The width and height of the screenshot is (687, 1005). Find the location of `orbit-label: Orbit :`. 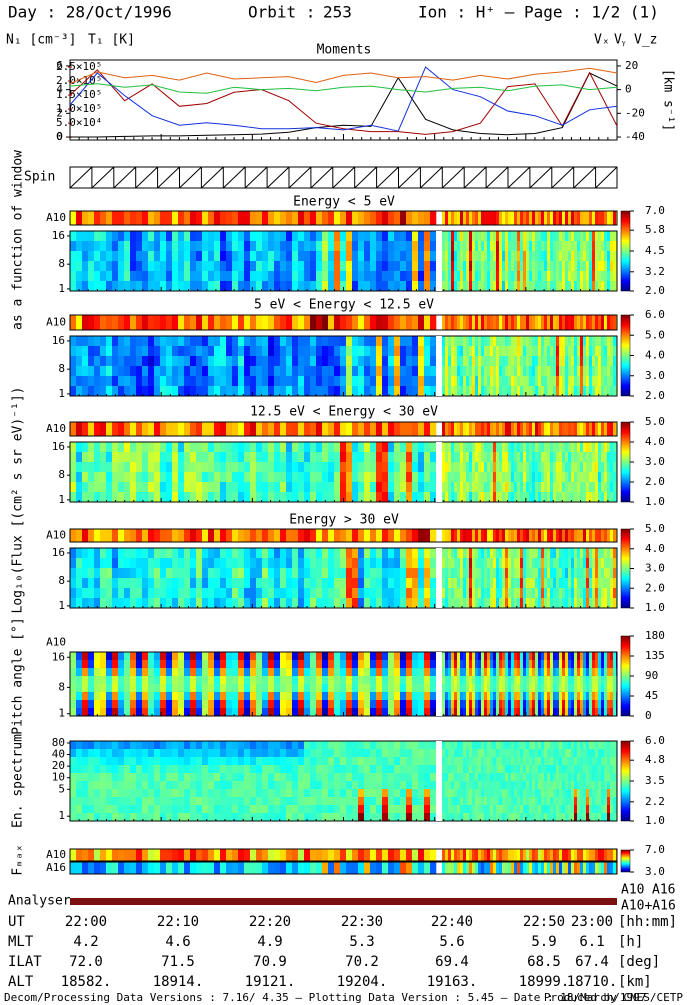

orbit-label: Orbit : is located at coordinates (281, 12).